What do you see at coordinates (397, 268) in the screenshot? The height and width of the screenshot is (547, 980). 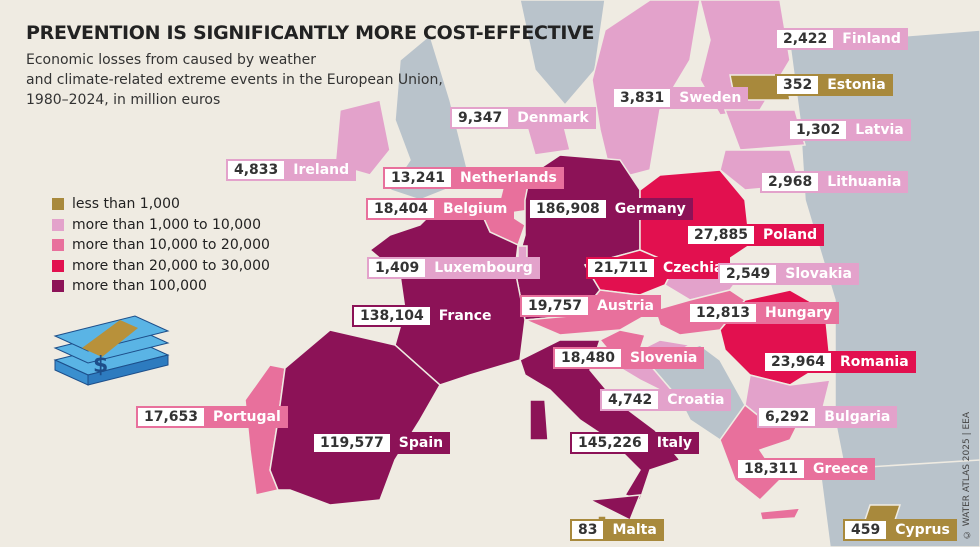 I see `country-value: 1,409` at bounding box center [397, 268].